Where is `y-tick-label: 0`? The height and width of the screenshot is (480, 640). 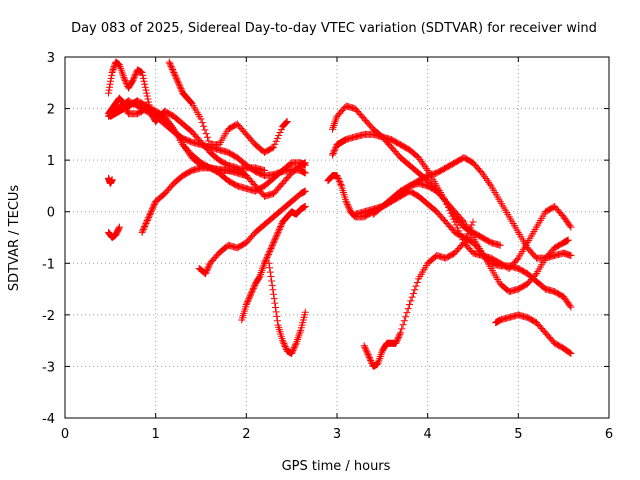
y-tick-label: 0 is located at coordinates (51, 213).